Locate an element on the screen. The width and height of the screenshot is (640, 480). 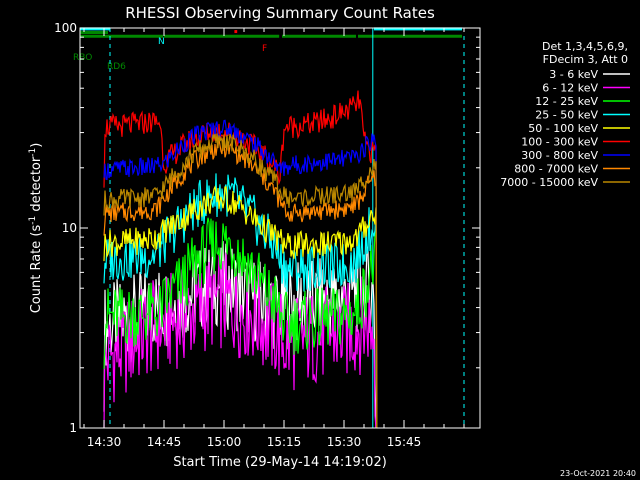
legend-label: 100 - 300 keV is located at coordinates (559, 142).